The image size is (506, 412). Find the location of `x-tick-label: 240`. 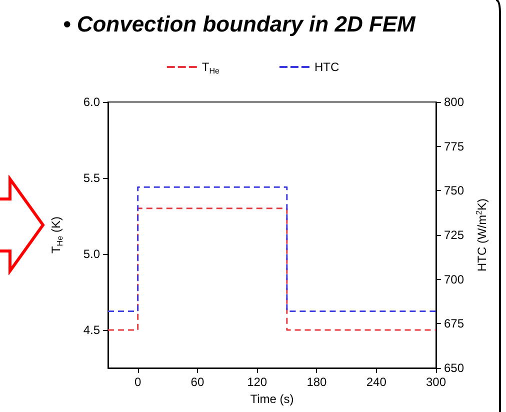

x-tick-label: 240 is located at coordinates (376, 382).